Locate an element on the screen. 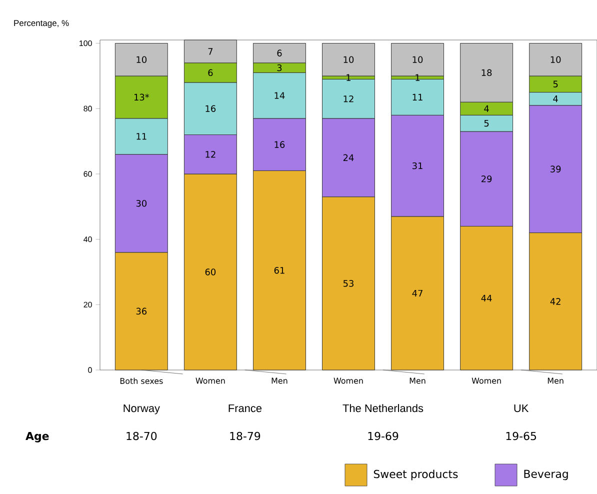  data-label: 24 is located at coordinates (348, 157).